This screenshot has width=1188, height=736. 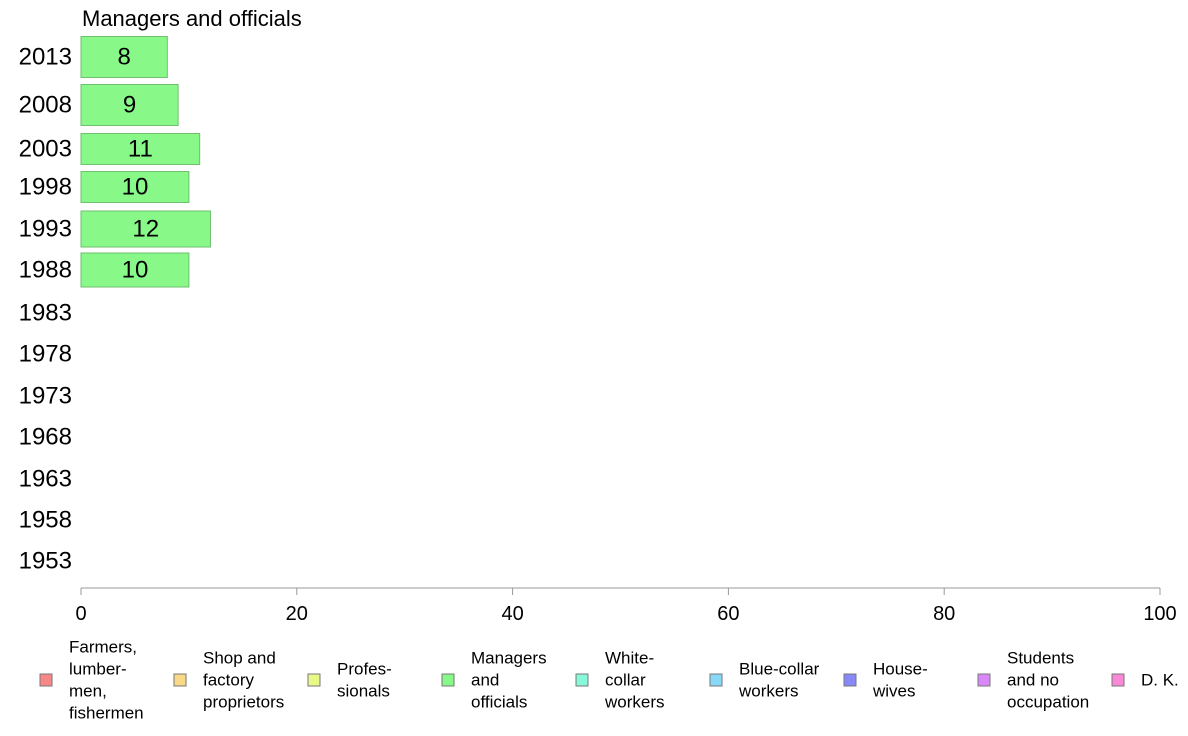 I want to click on x-axis: 0 20 40 60 80 100, so click(x=626, y=606).